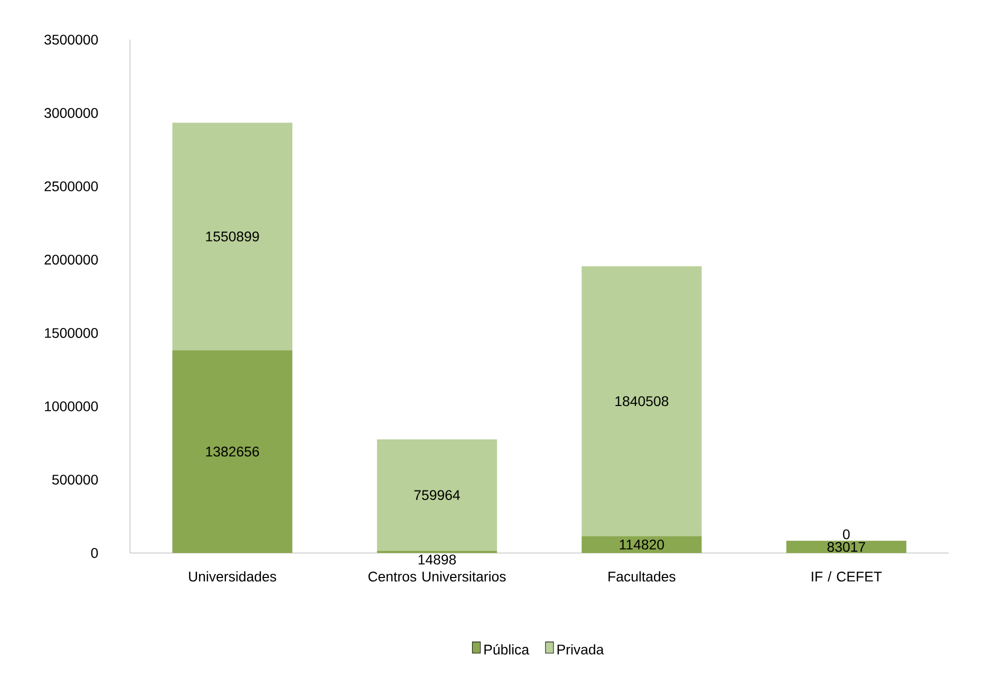 This screenshot has height=674, width=989. I want to click on data-label: 1550899, so click(232, 237).